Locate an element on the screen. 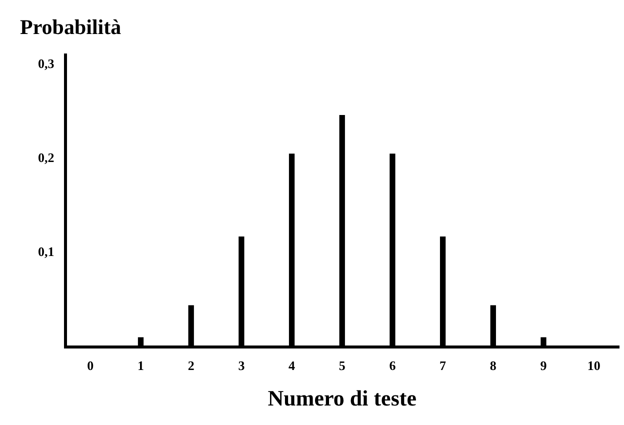 The width and height of the screenshot is (624, 425). x-tick-label: 8 is located at coordinates (493, 366).